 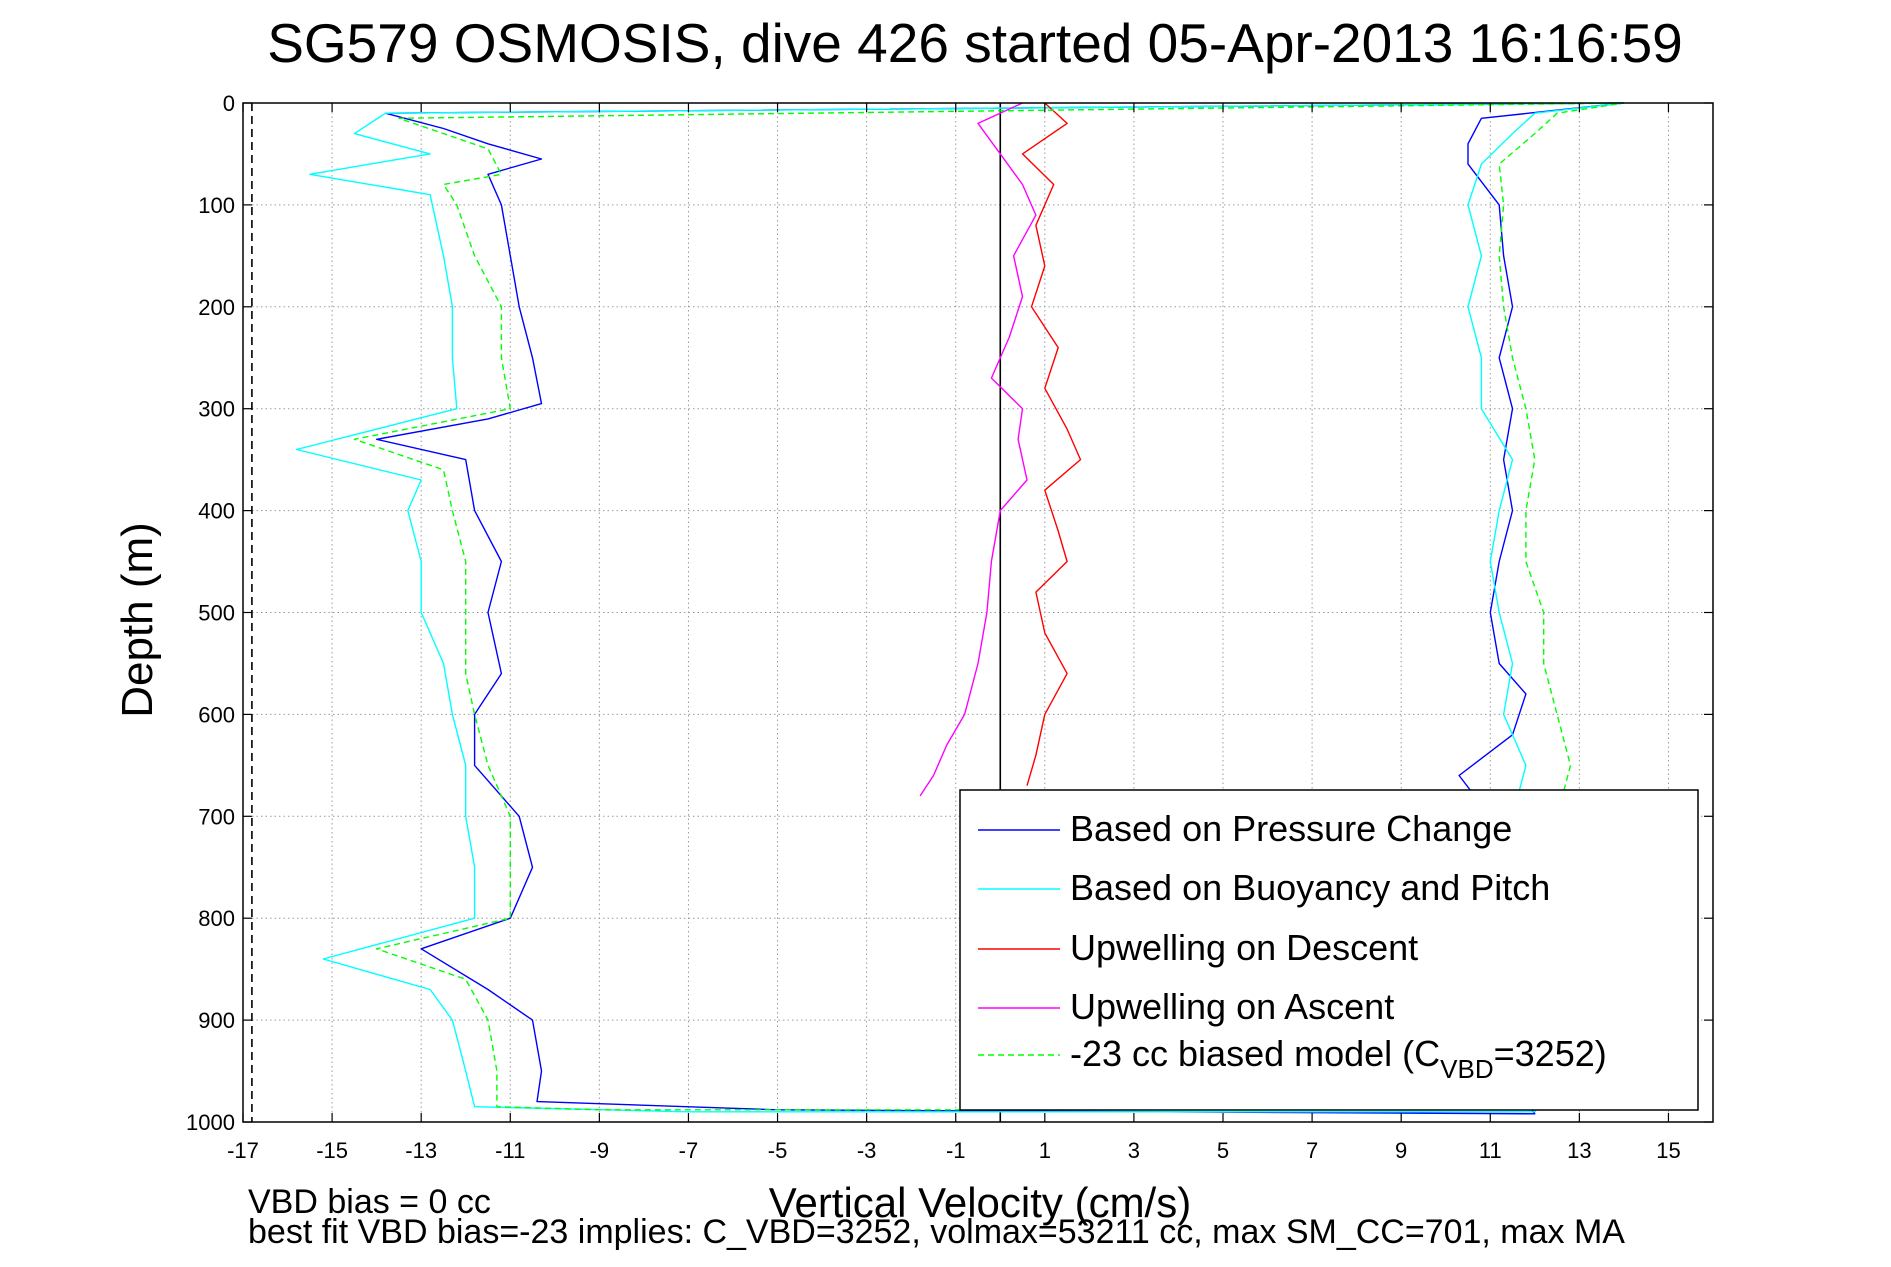 I want to click on legend-label-4: -23 cc biased model (CVBD=3252), so click(x=1338, y=1058).